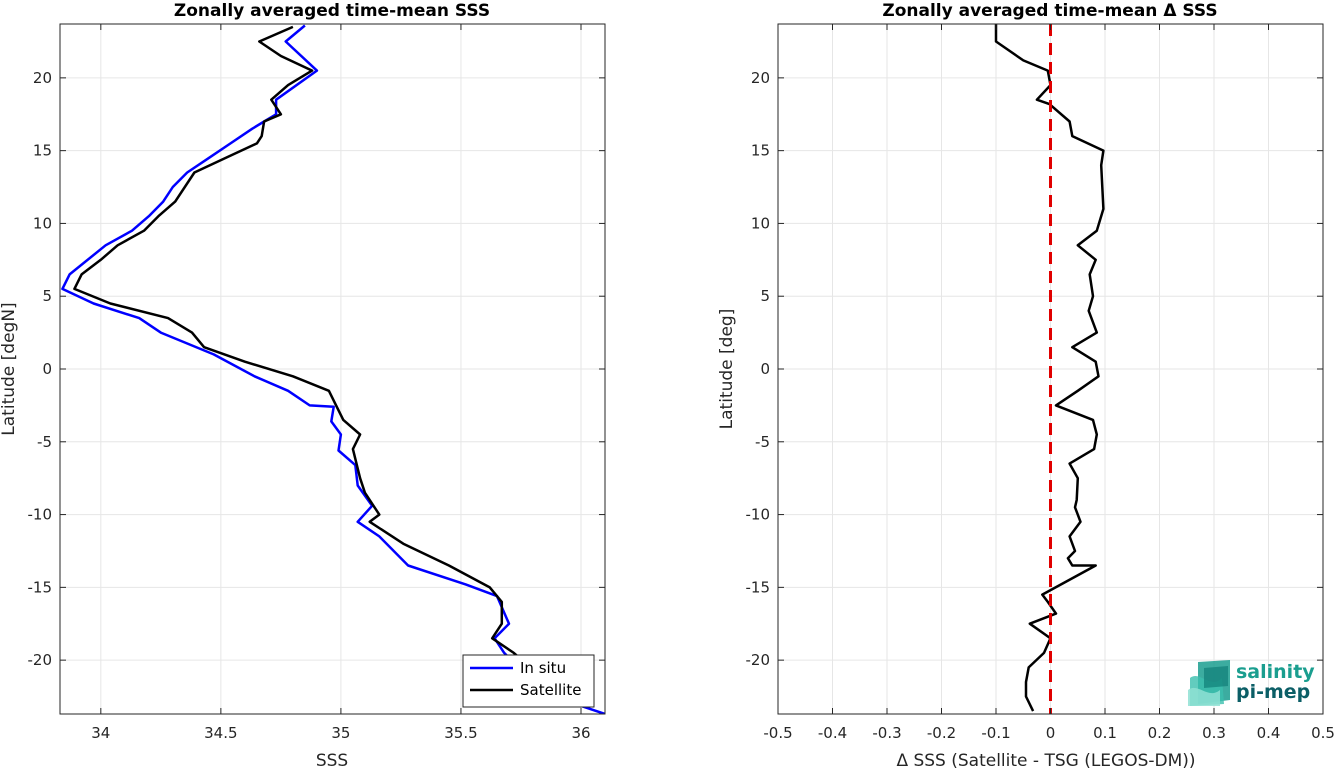 The image size is (1336, 769). I want to click on right-x-tick-label: -0.1, so click(995, 733).